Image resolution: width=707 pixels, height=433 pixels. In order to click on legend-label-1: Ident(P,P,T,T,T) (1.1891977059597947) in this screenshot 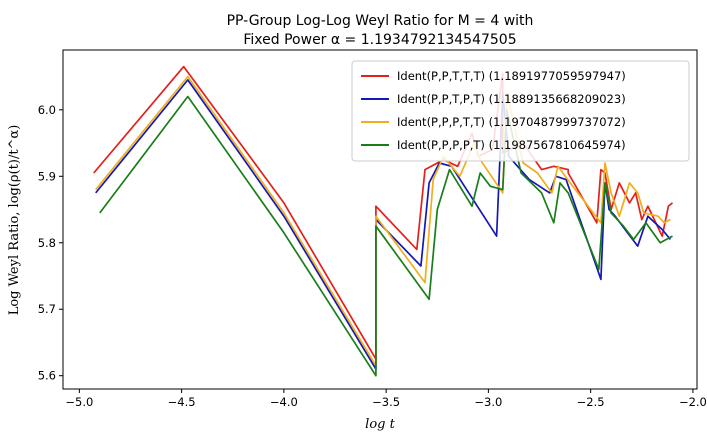, I will do `click(511, 76)`.